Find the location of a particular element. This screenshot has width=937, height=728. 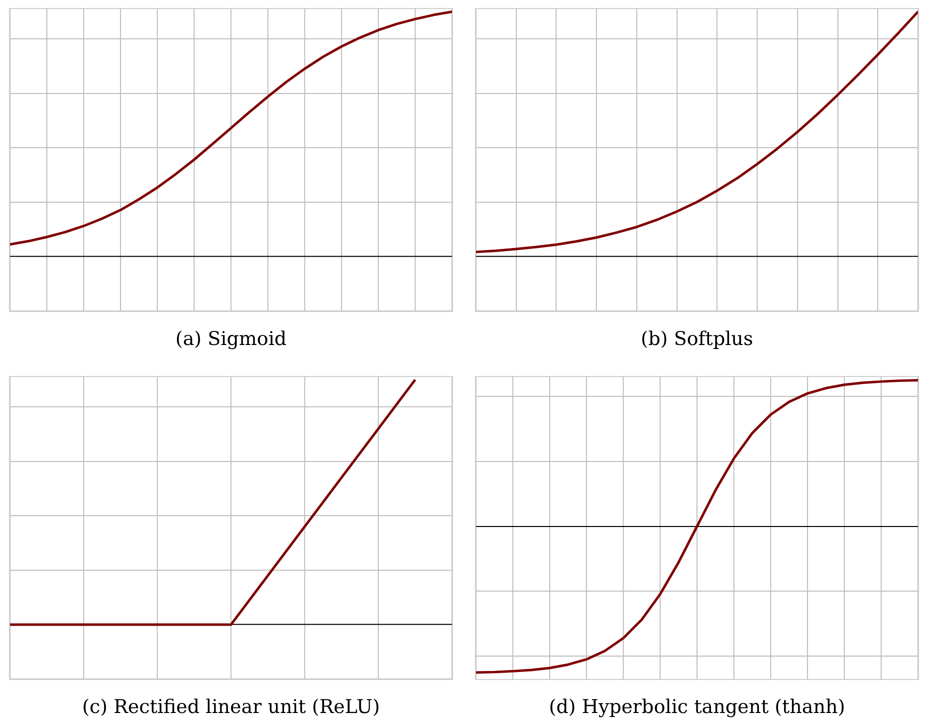

text: (c) Rectified linear unit (ReLU) is located at coordinates (231, 708).